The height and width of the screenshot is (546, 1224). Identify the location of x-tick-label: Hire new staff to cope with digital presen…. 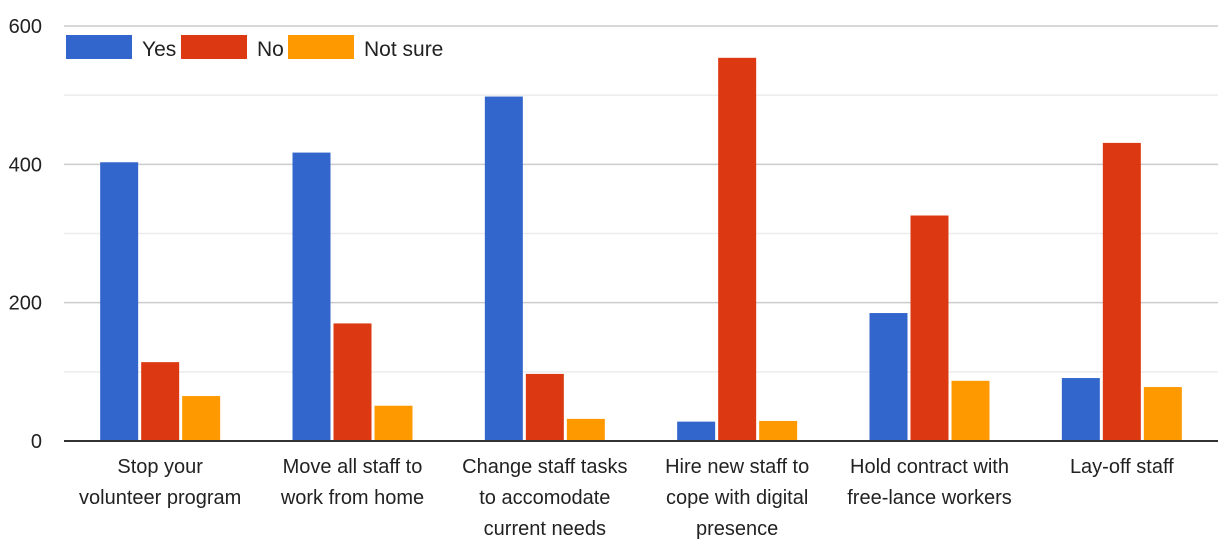
(737, 498).